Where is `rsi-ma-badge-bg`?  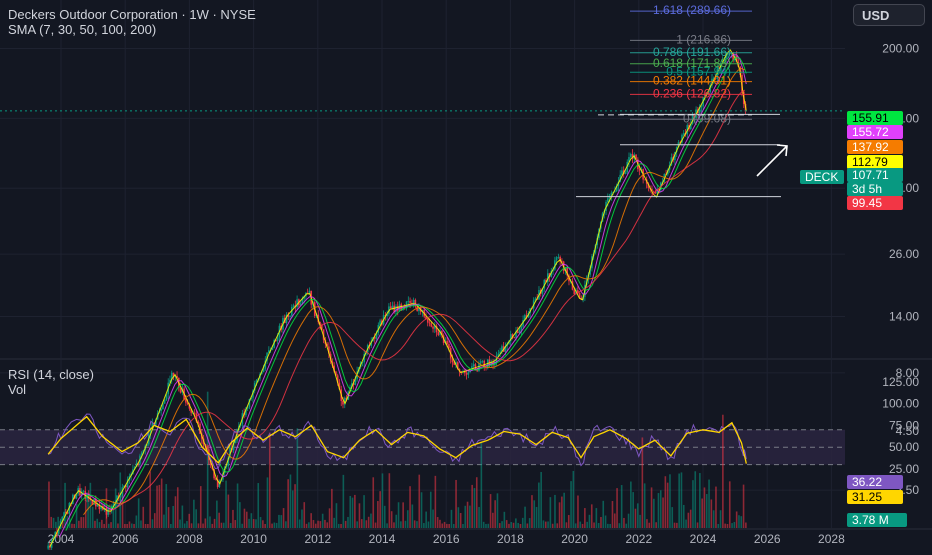
rsi-ma-badge-bg is located at coordinates (875, 497).